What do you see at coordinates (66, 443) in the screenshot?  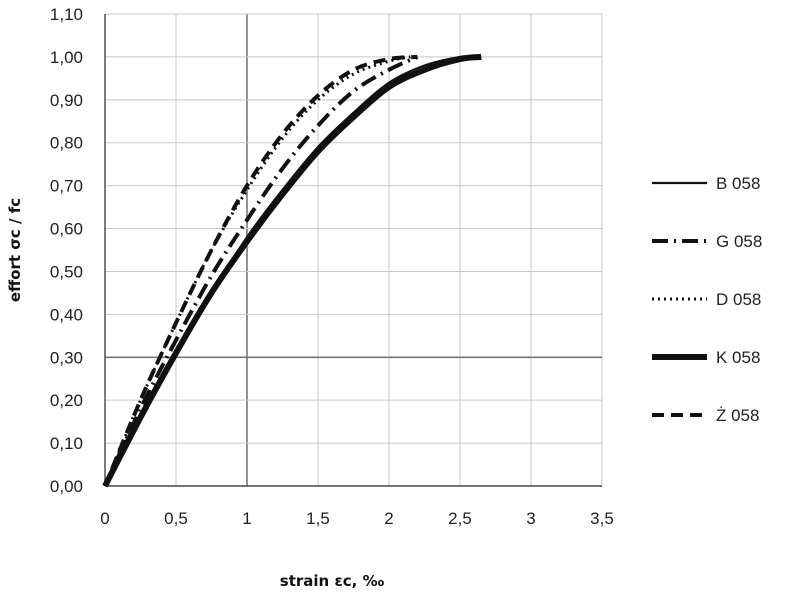 I see `y-tick-label: 0,10` at bounding box center [66, 443].